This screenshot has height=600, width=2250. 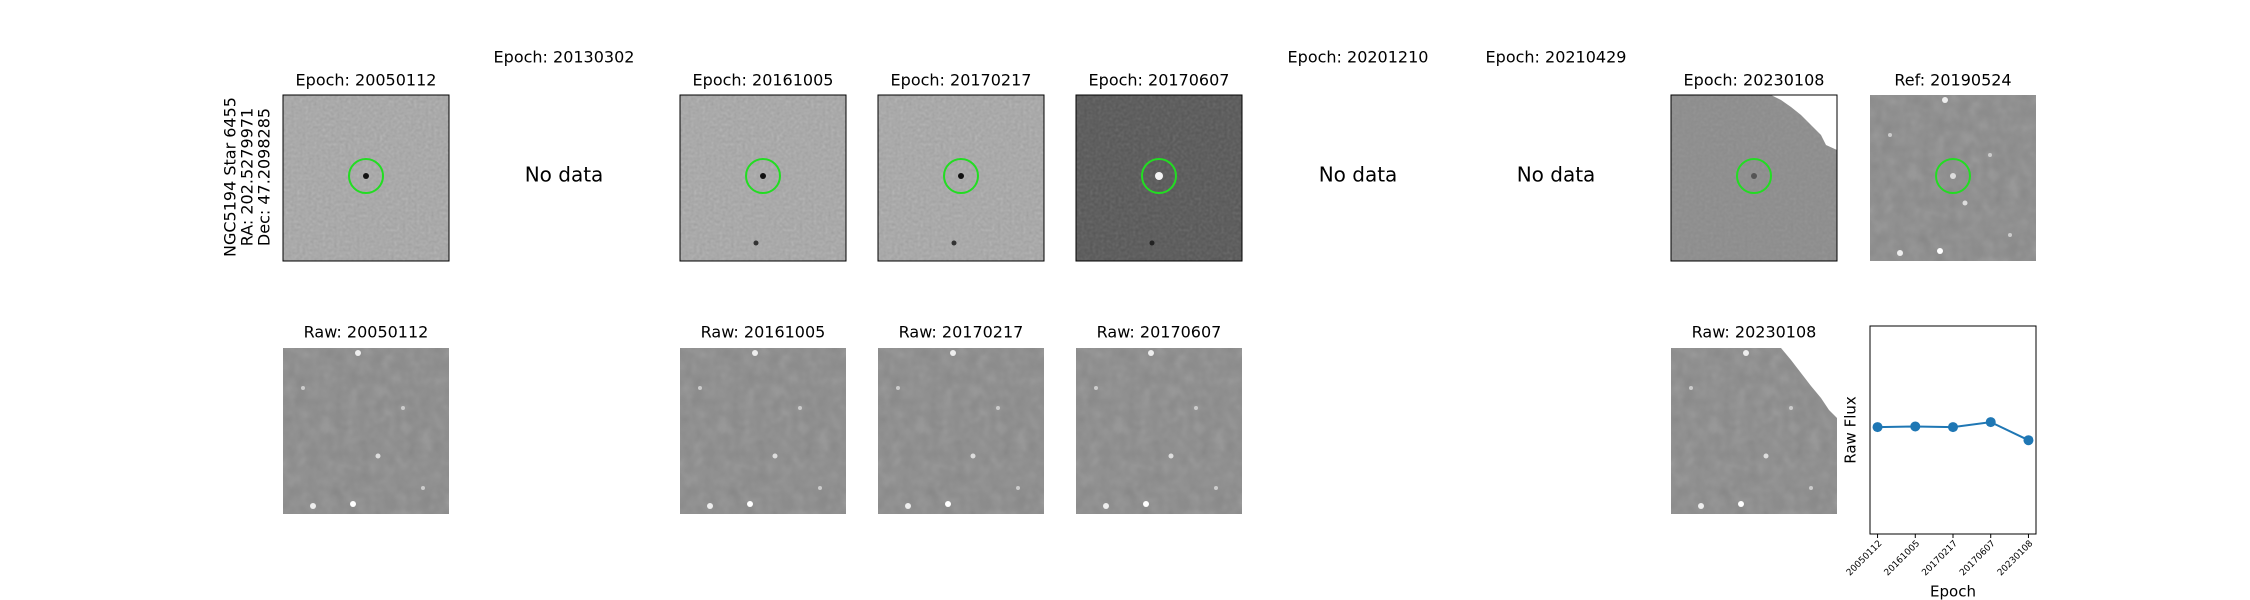 What do you see at coordinates (763, 80) in the screenshot?
I see `panel-title: Epoch: 20161005` at bounding box center [763, 80].